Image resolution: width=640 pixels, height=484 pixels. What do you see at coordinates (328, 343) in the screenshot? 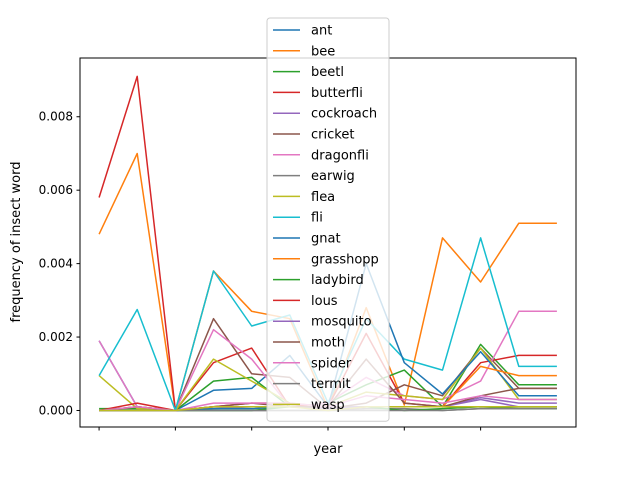
I see `legend-label-moth: moth` at bounding box center [328, 343].